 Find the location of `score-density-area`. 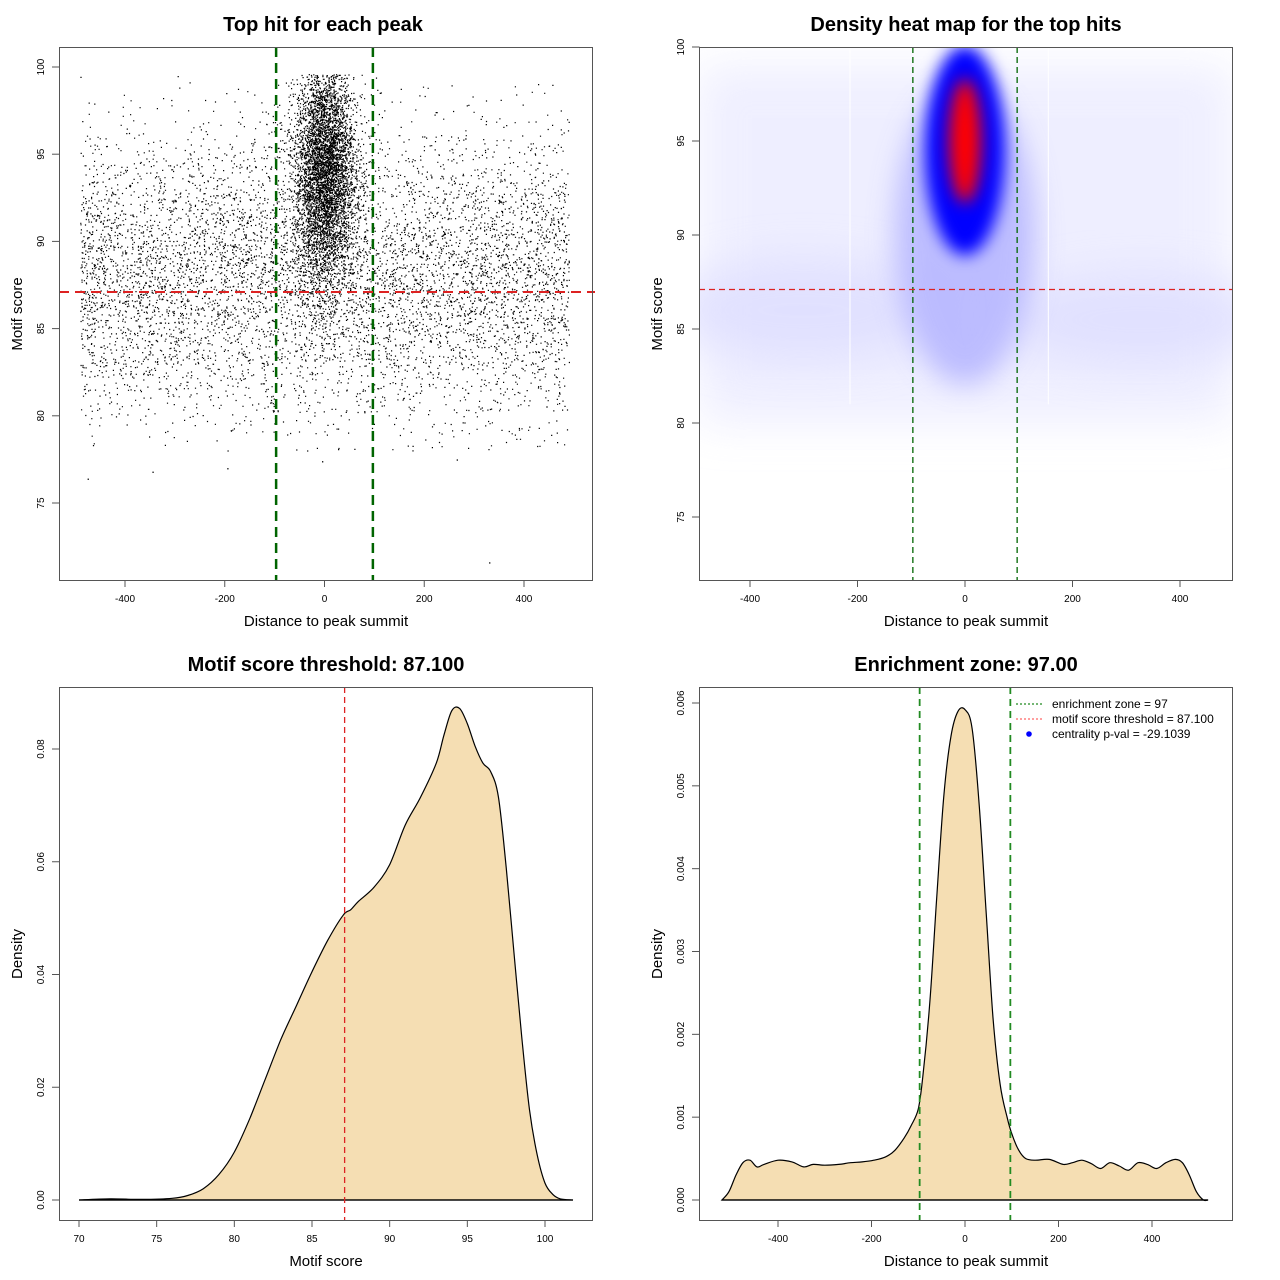

score-density-area is located at coordinates (326, 953).